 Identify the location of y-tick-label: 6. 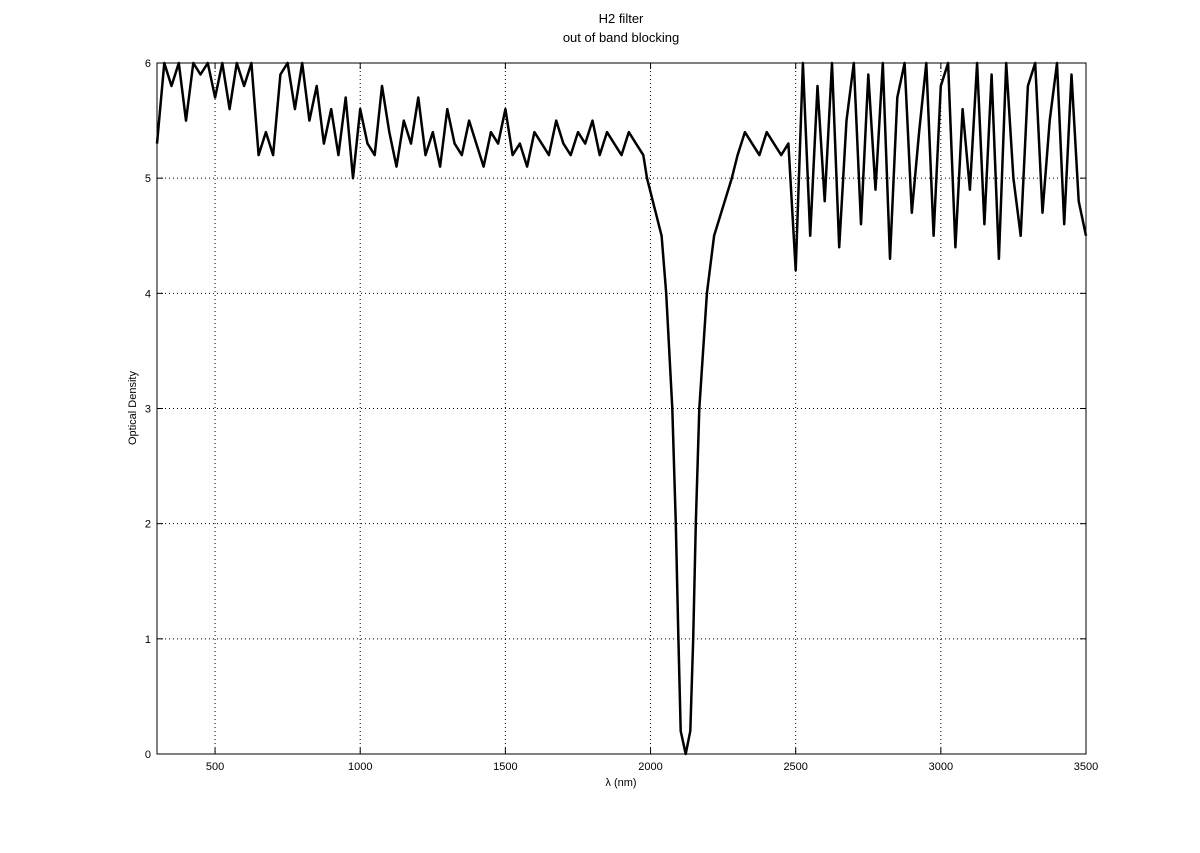
(148, 64).